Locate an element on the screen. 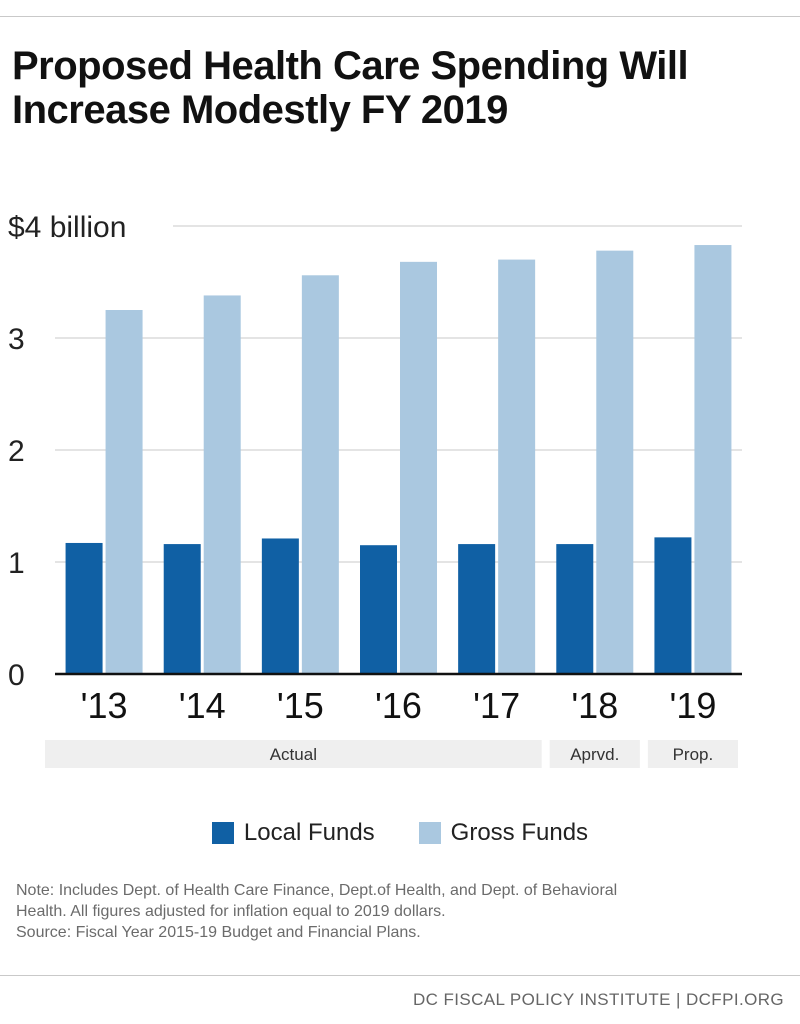  legend: Local Funds Gross Funds is located at coordinates (400, 833).